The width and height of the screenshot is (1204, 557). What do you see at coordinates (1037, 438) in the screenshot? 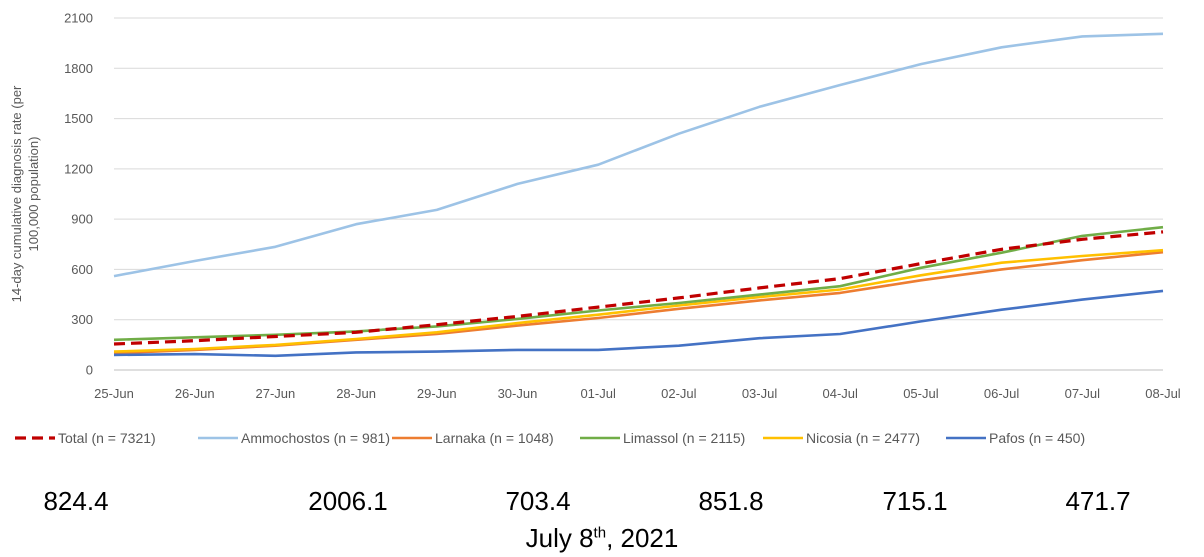
I see `legend-label: Pafos (n = 450)` at bounding box center [1037, 438].